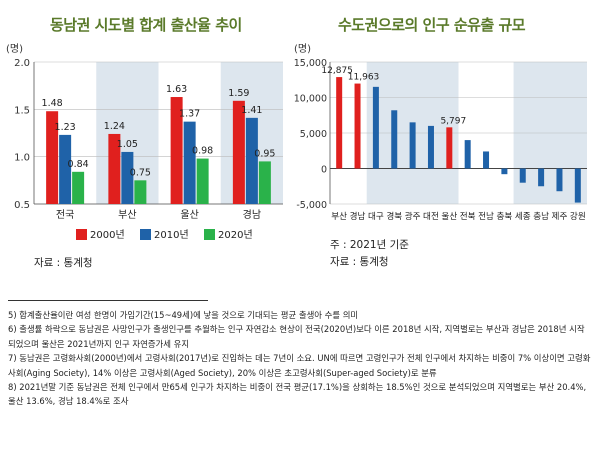 This screenshot has width=600, height=451. Describe the element at coordinates (310, 63) in the screenshot. I see `y-tick-label: 15,000` at that location.